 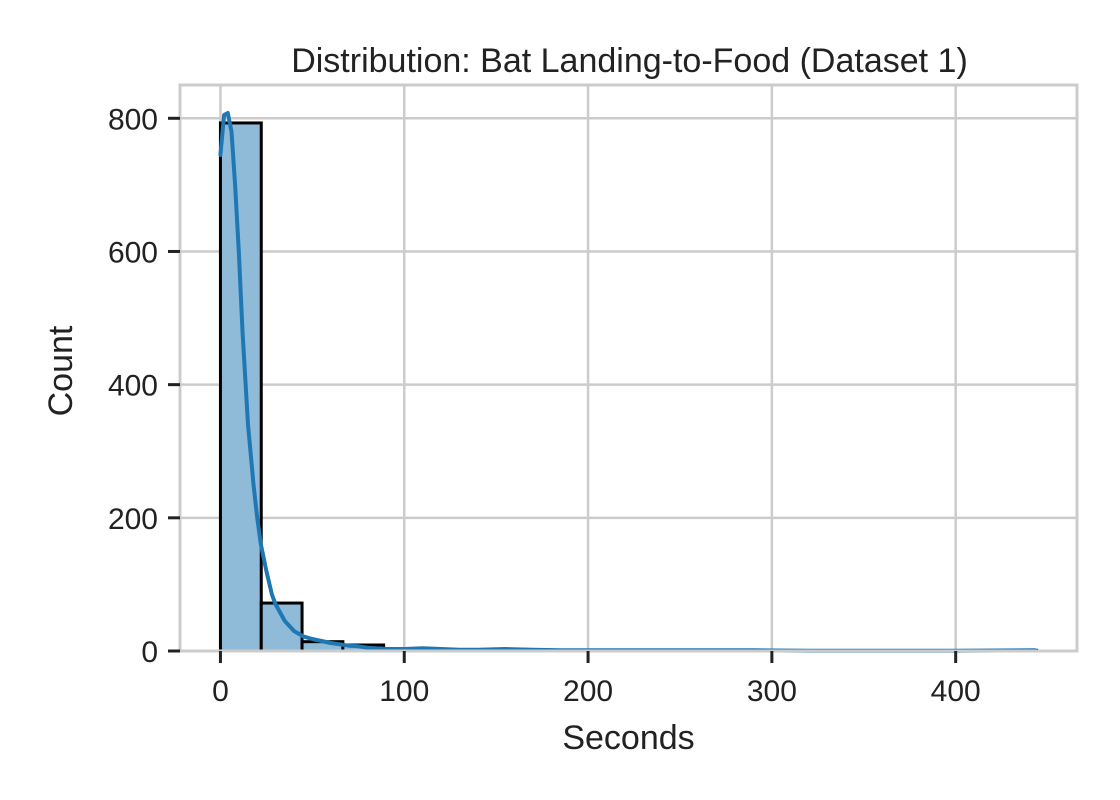 What do you see at coordinates (149, 652) in the screenshot?
I see `y-tick-label: 0` at bounding box center [149, 652].